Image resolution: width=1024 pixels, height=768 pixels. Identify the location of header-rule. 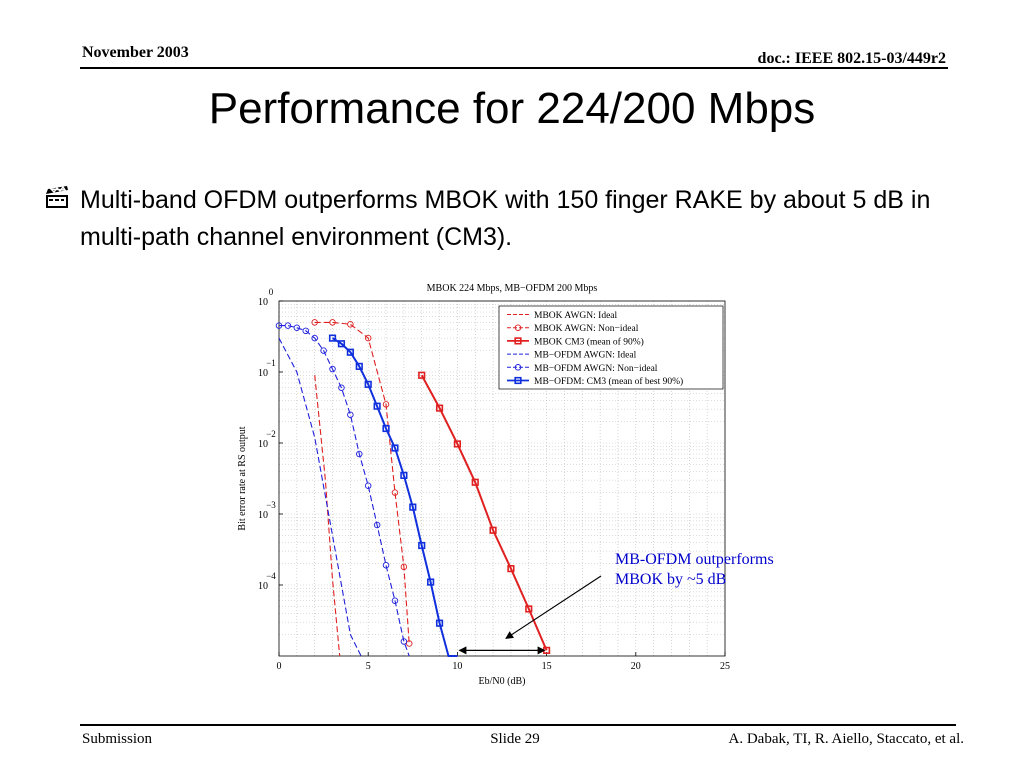
(514, 68).